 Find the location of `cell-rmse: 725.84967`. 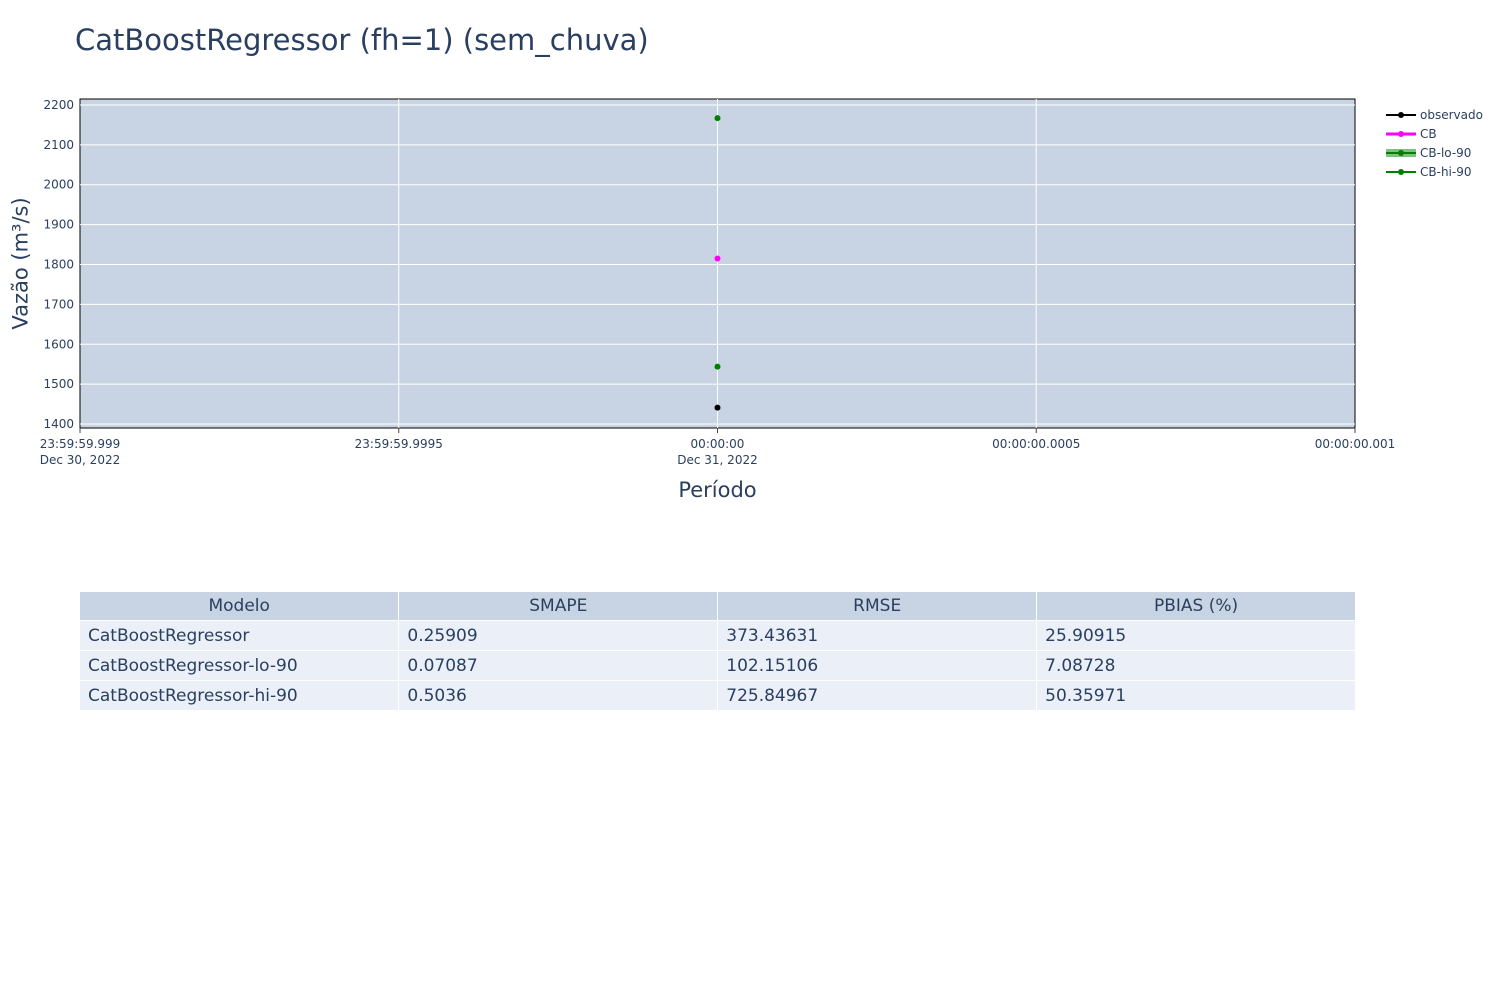

cell-rmse: 725.84967 is located at coordinates (877, 695).